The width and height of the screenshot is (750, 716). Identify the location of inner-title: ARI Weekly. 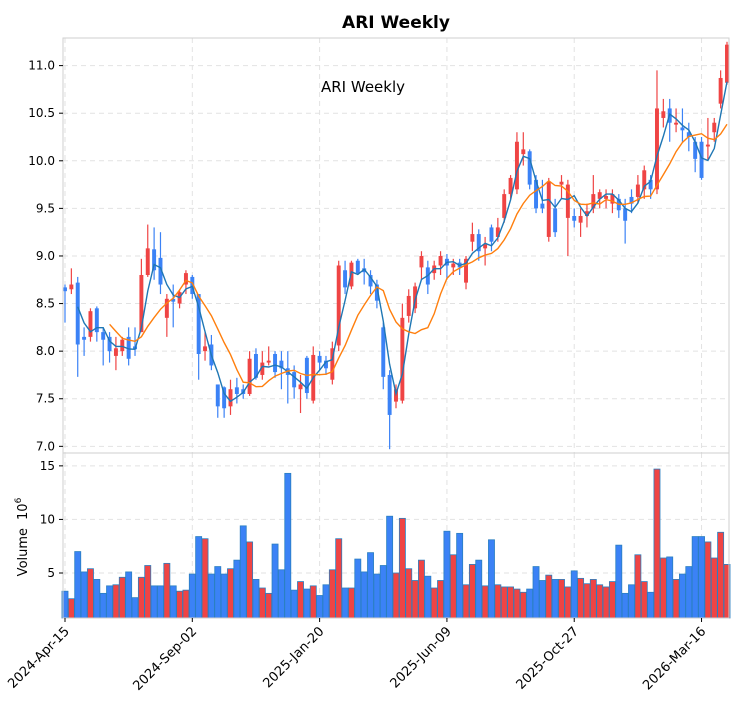
(363, 87).